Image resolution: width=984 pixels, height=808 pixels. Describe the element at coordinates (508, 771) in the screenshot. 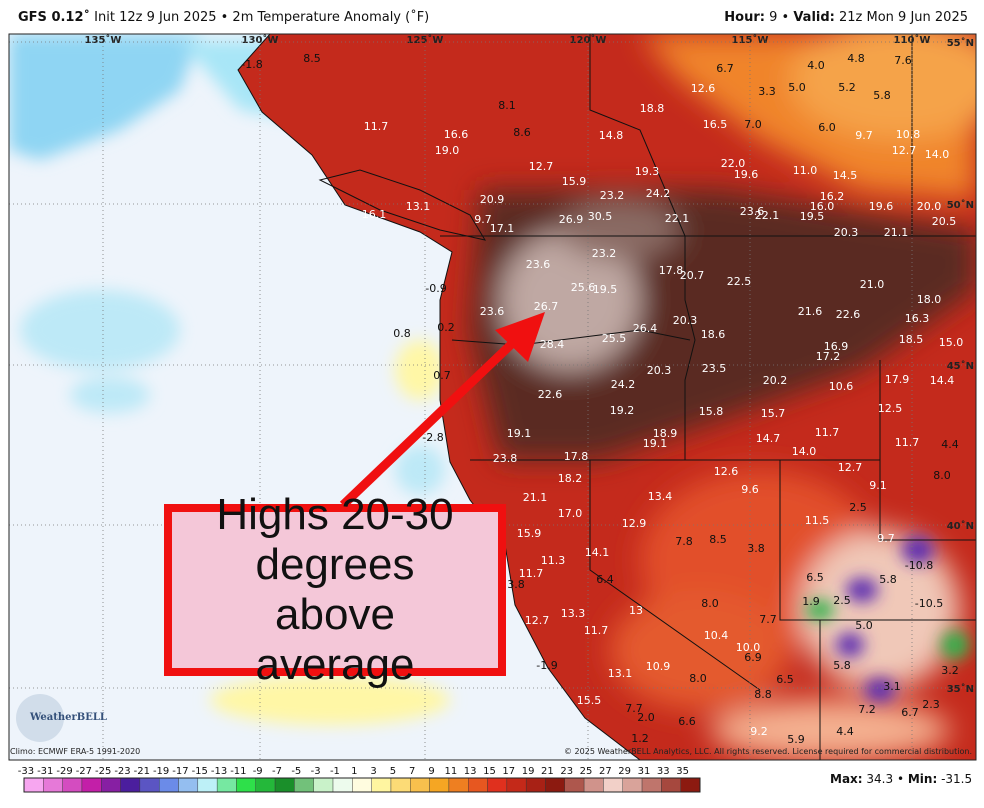

I see `colorbar-label: 17` at that location.